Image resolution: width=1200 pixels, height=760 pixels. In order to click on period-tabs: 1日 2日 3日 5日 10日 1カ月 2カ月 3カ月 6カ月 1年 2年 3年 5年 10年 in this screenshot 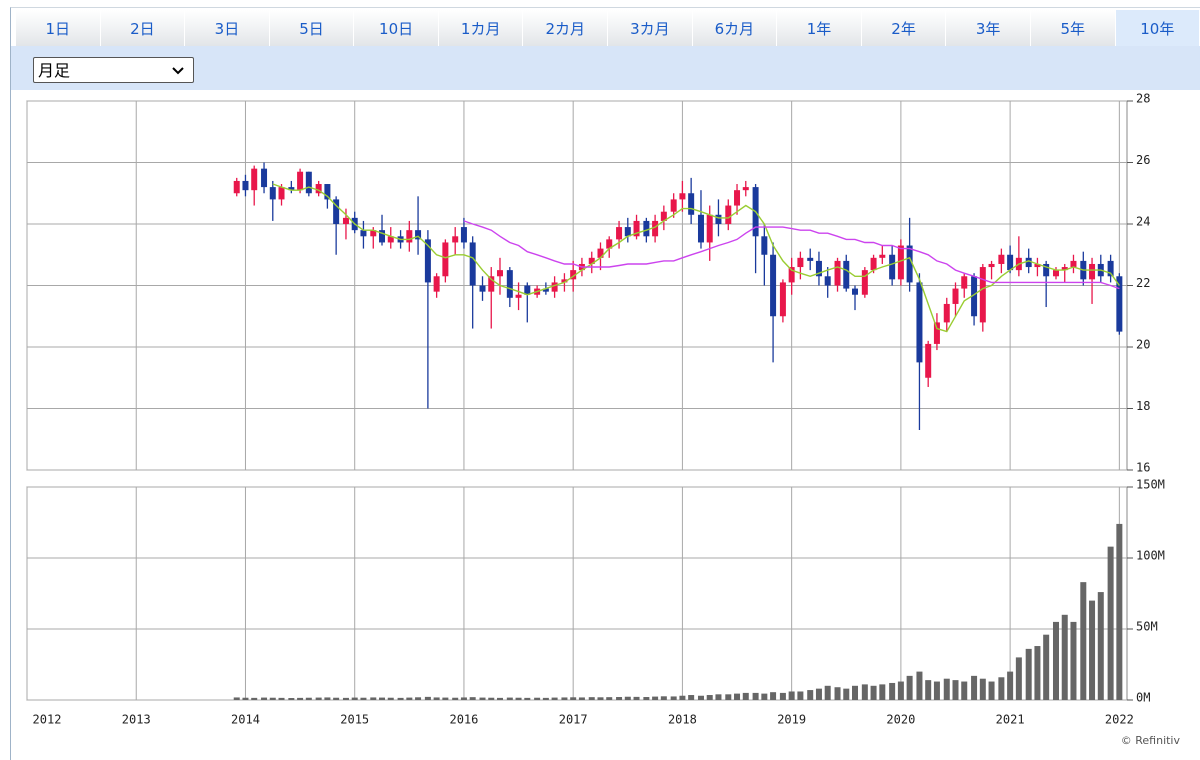, I will do `click(608, 28)`.